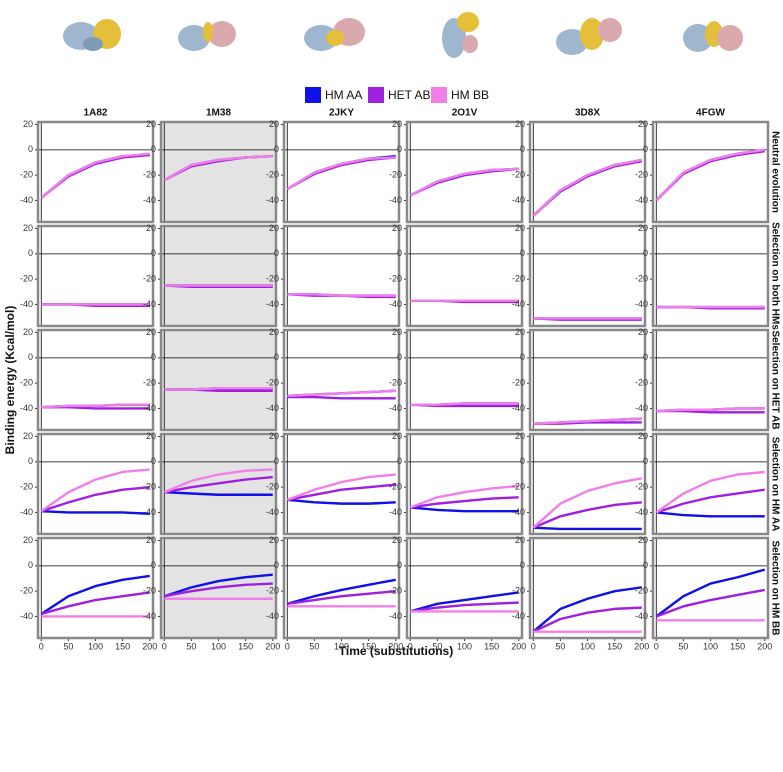  Describe the element at coordinates (587, 113) in the screenshot. I see `column-label: 3D8X` at that location.